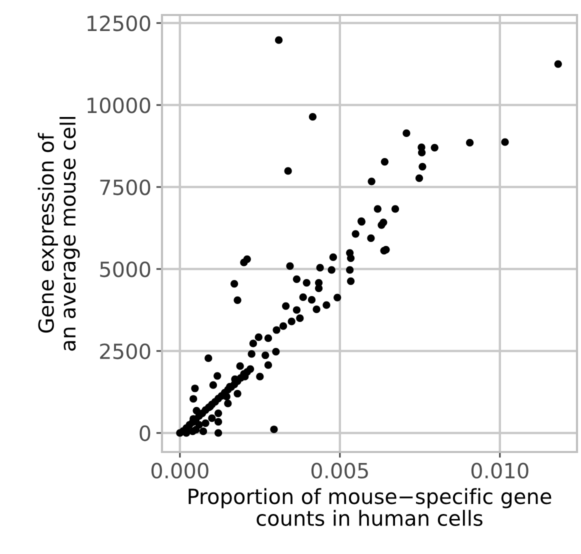 The height and width of the screenshot is (554, 581). What do you see at coordinates (125, 269) in the screenshot?
I see `y-tick-label: 5000` at bounding box center [125, 269].